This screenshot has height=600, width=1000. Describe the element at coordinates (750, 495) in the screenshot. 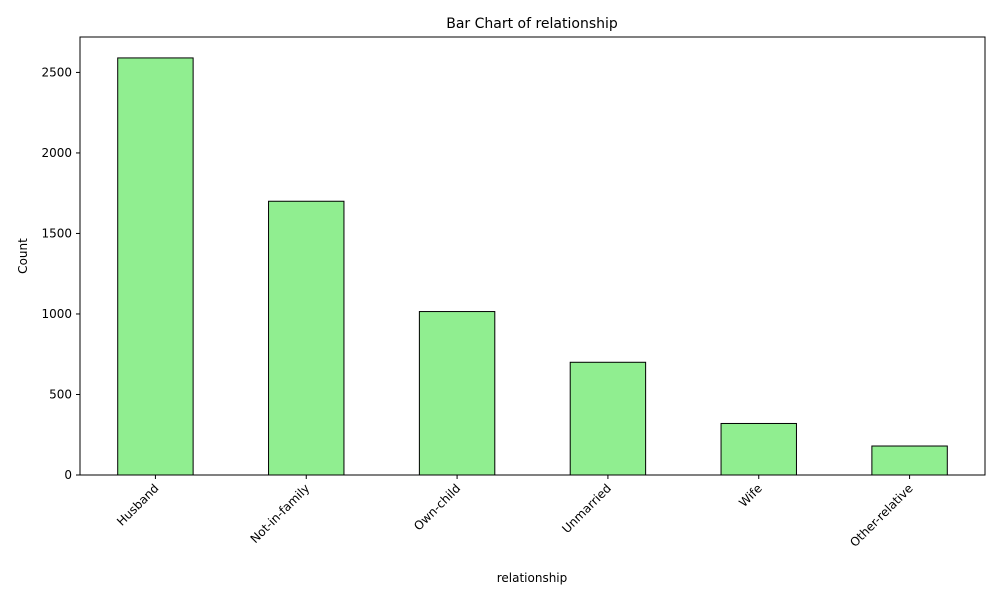

I see `x-tick-label: Wife` at that location.